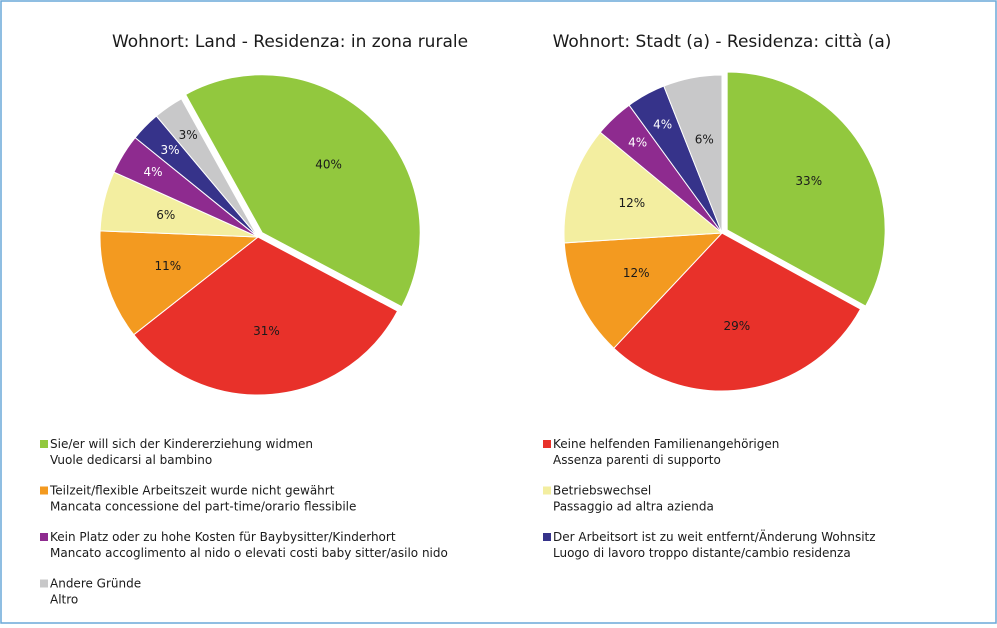  Describe the element at coordinates (131, 460) in the screenshot. I see `legend-label: Vuole dedicarsi al bambino` at that location.